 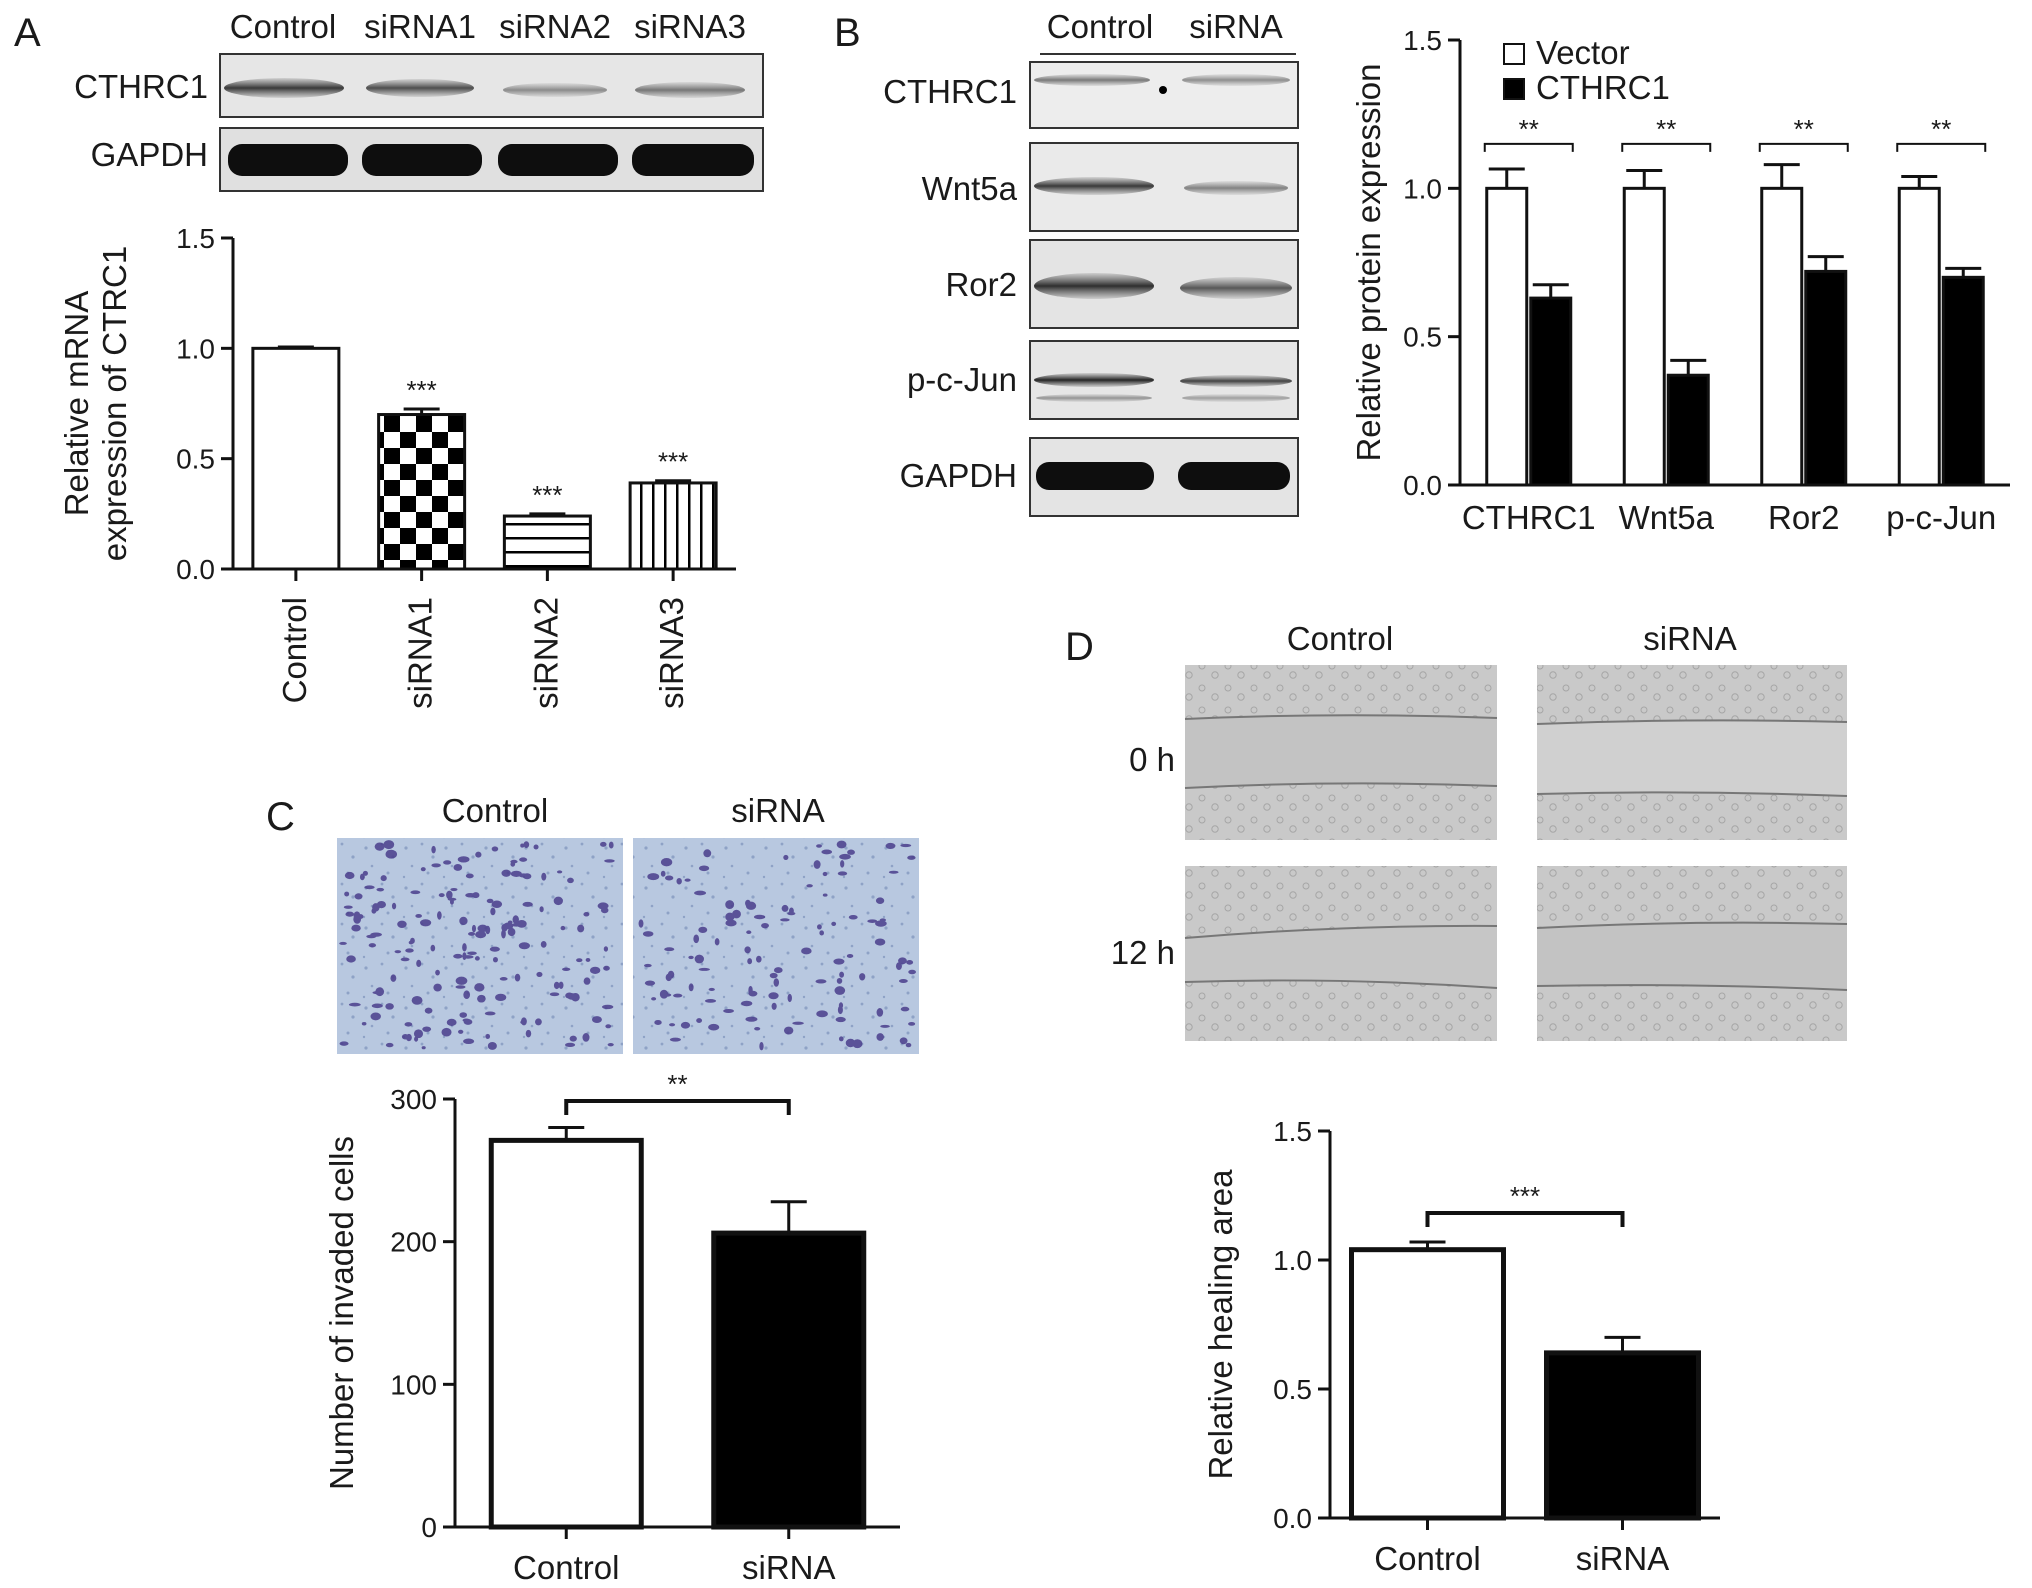 What do you see at coordinates (413, 1384) in the screenshot?
I see `y-tick-label: 100` at bounding box center [413, 1384].